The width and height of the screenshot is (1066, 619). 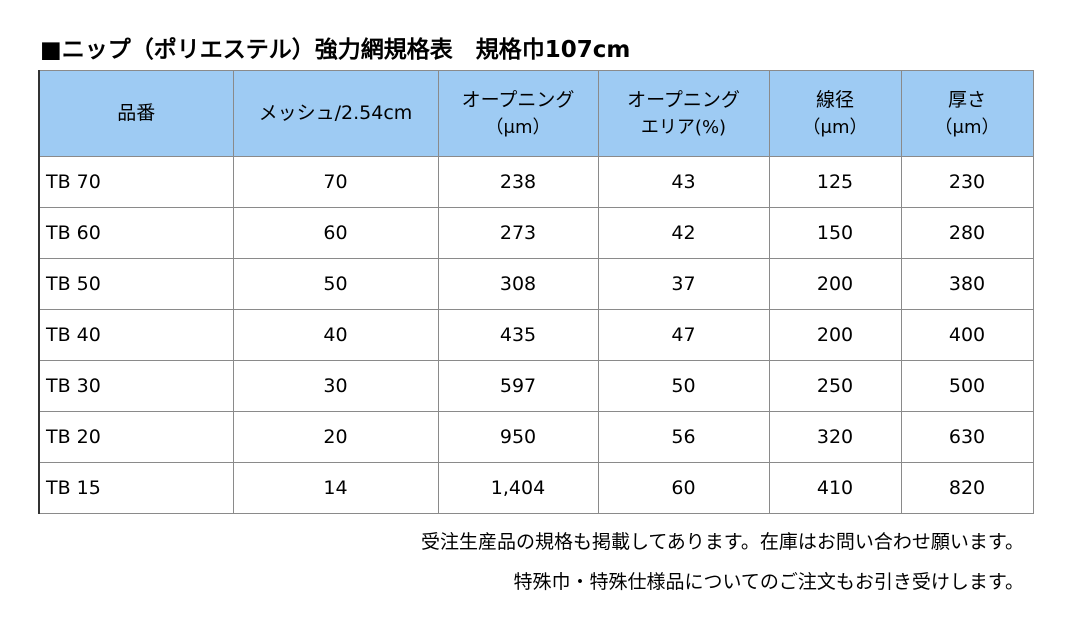 I want to click on cell: 320, so click(x=835, y=437).